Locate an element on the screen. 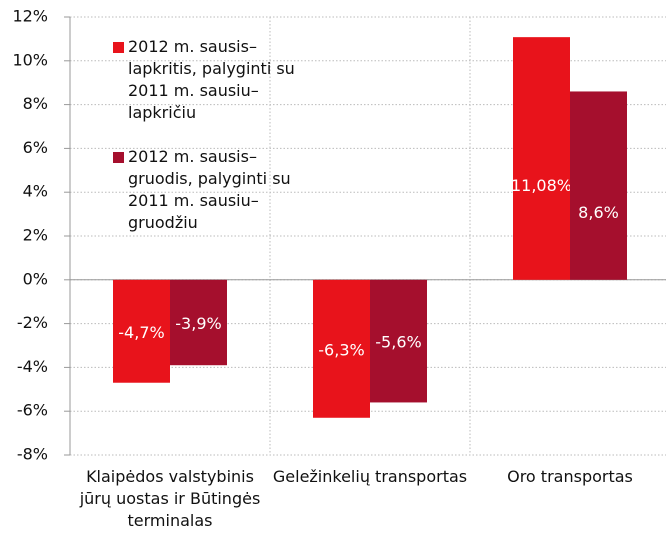 The width and height of the screenshot is (666, 543). x-tick-label: Oro transportas is located at coordinates (570, 476).